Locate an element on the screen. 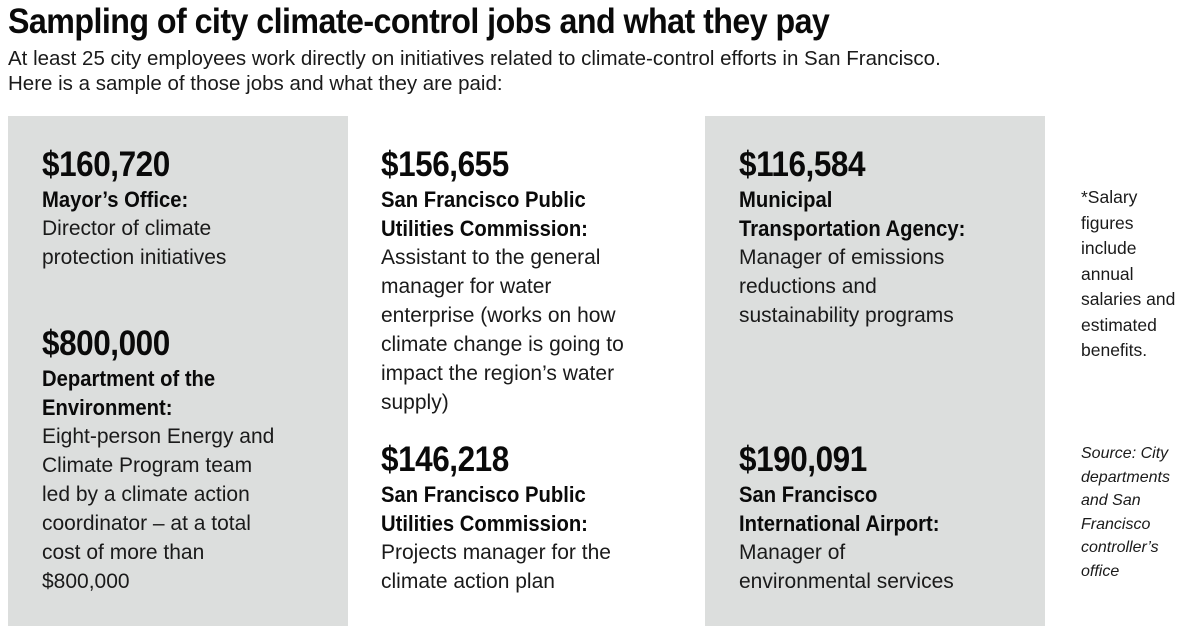 The width and height of the screenshot is (1200, 626). salary-amount: $116,584 is located at coordinates (802, 164).